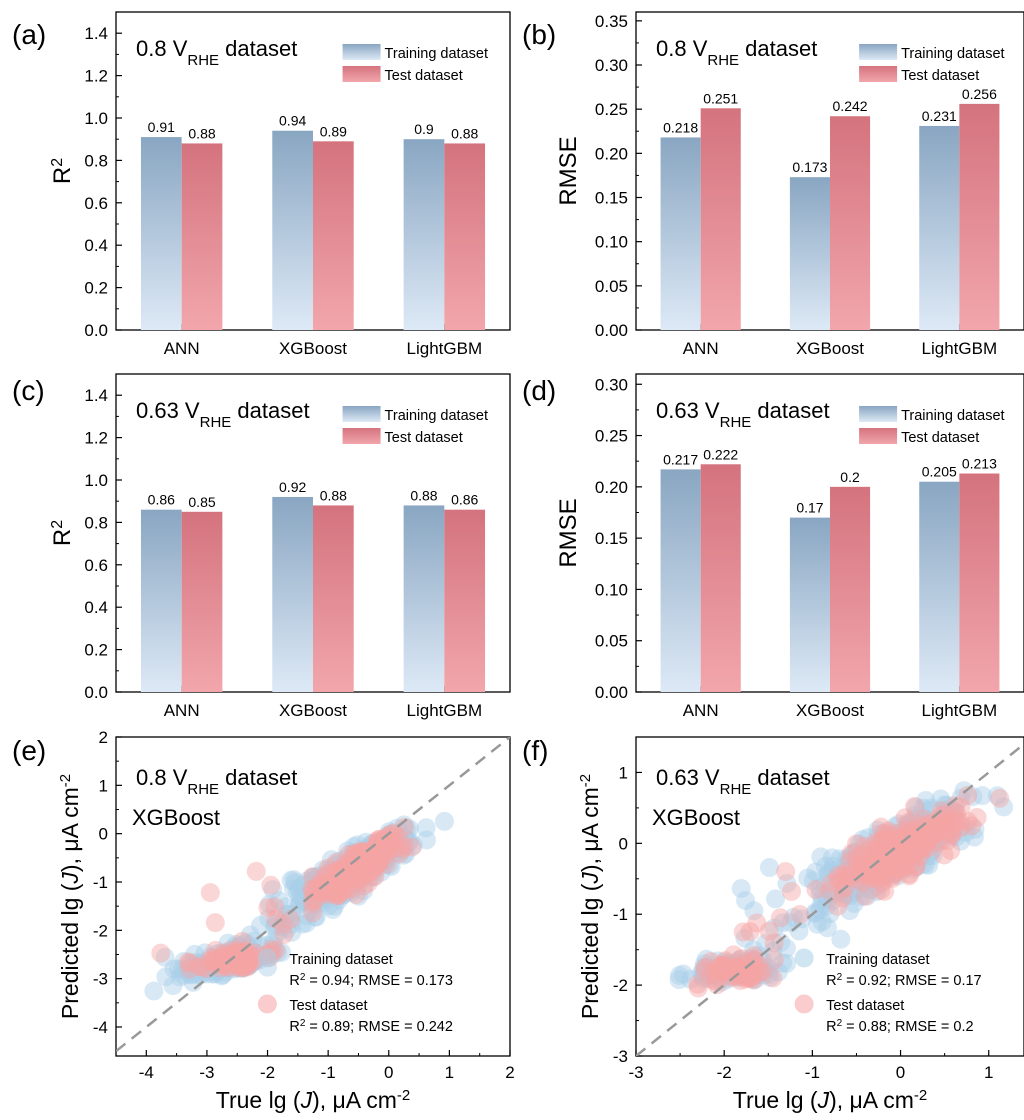 This screenshot has width=1024, height=1120. Describe the element at coordinates (333, 235) in the screenshot. I see `bar-test` at that location.